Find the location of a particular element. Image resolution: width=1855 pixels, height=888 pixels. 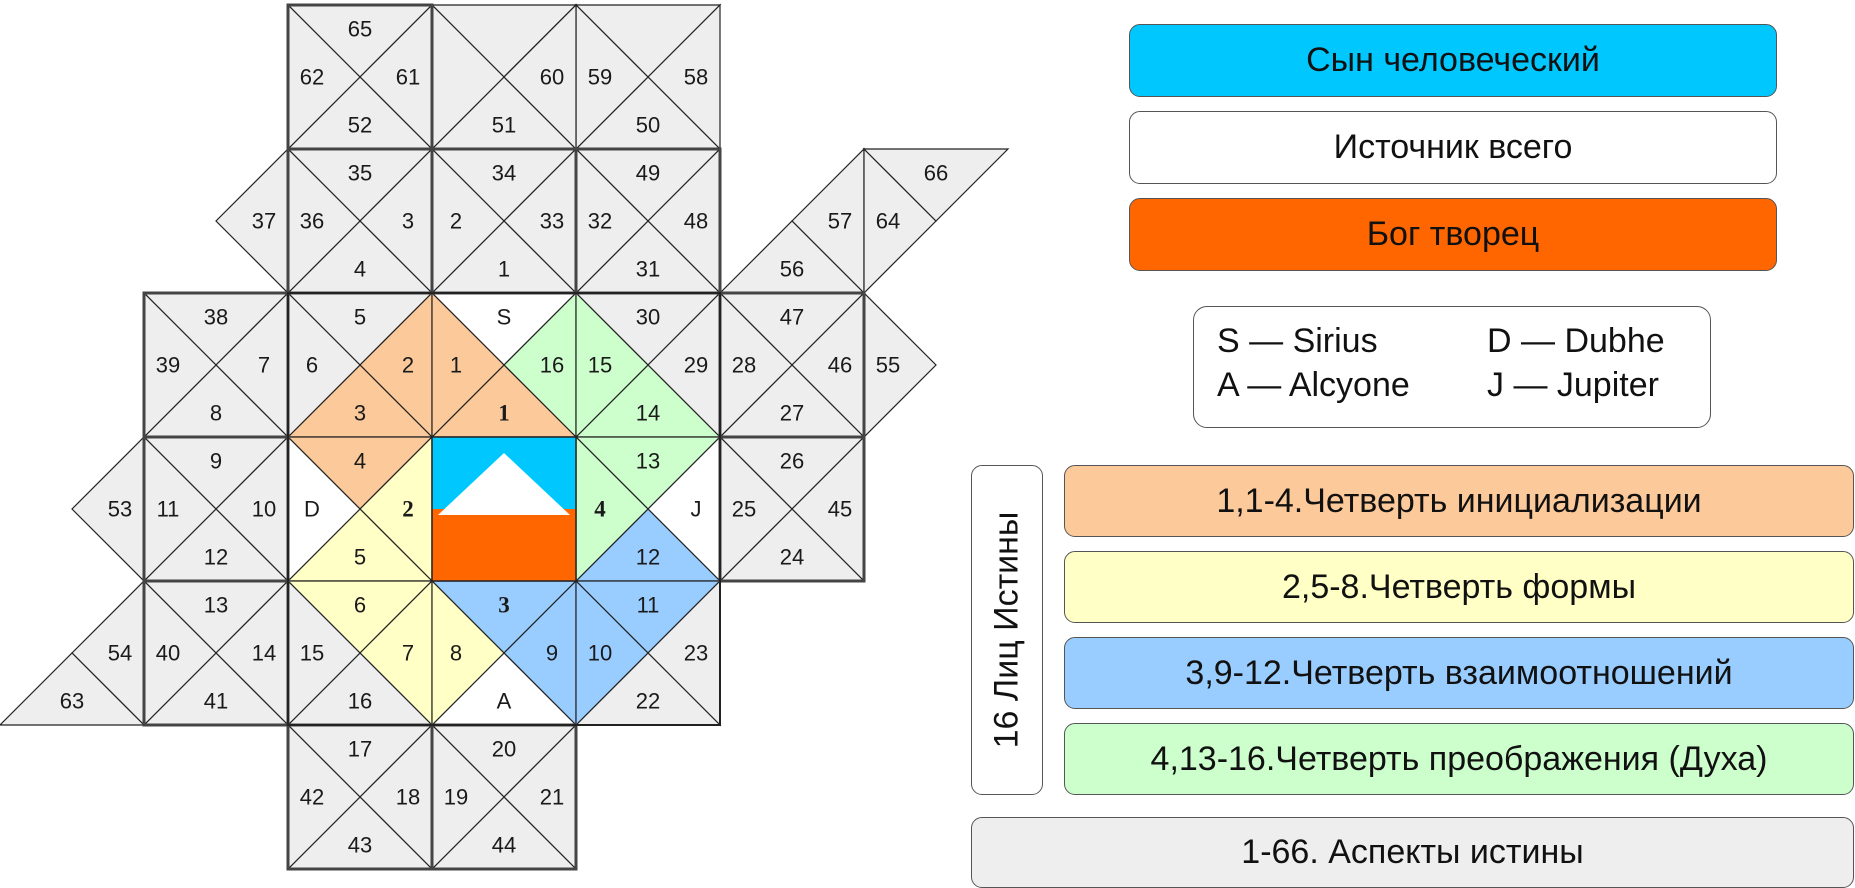

faces-of-truth-box: 16 Лиц Истины is located at coordinates (1007, 630).